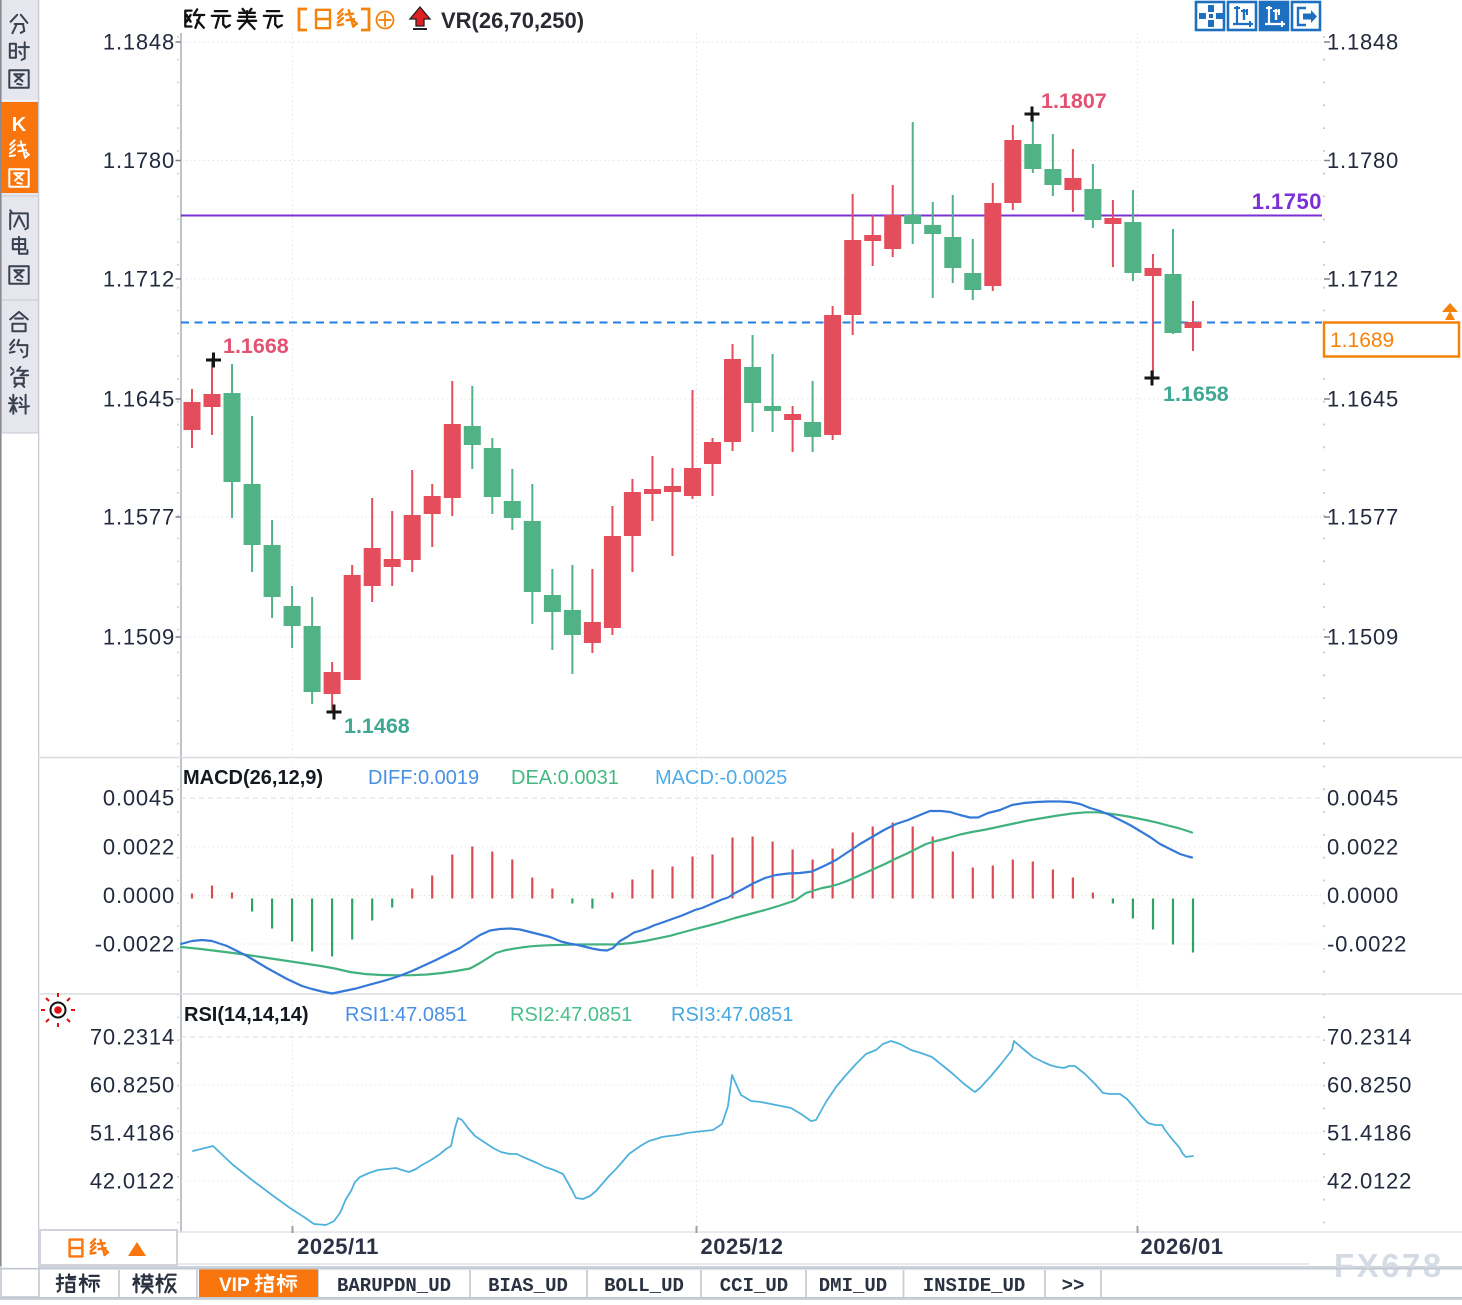 This screenshot has width=1462, height=1305. What do you see at coordinates (246, 1015) in the screenshot?
I see `svg-text: RSI(14,14,14)` at bounding box center [246, 1015].